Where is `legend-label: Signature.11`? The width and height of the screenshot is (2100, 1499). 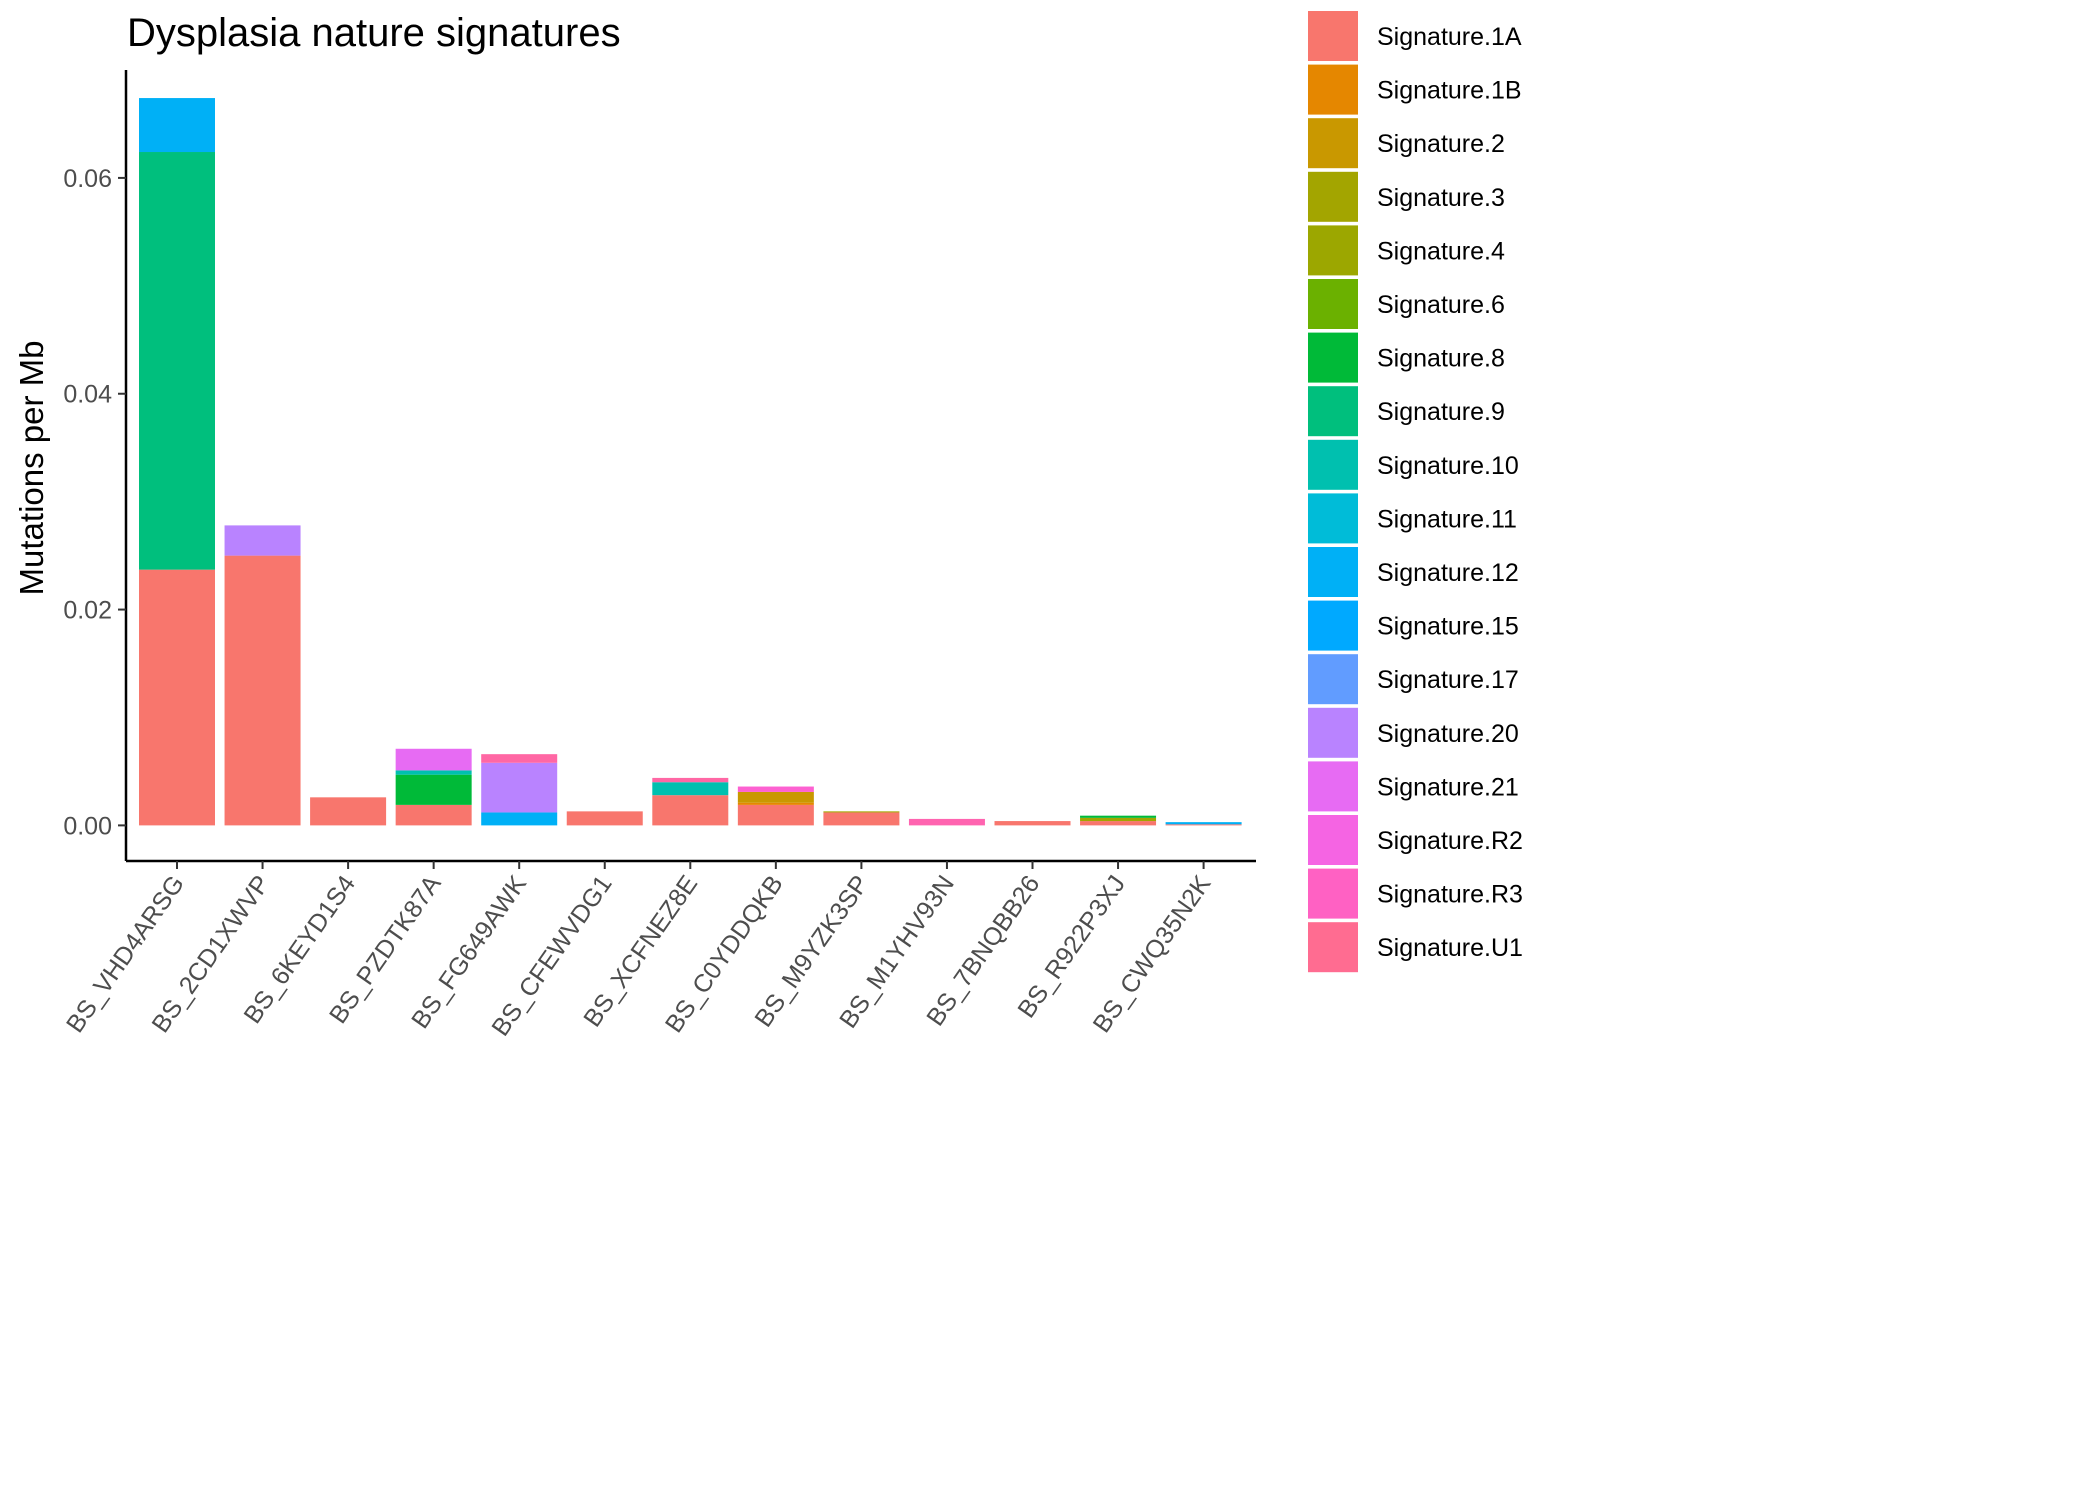 legend-label: Signature.11 is located at coordinates (1447, 519).